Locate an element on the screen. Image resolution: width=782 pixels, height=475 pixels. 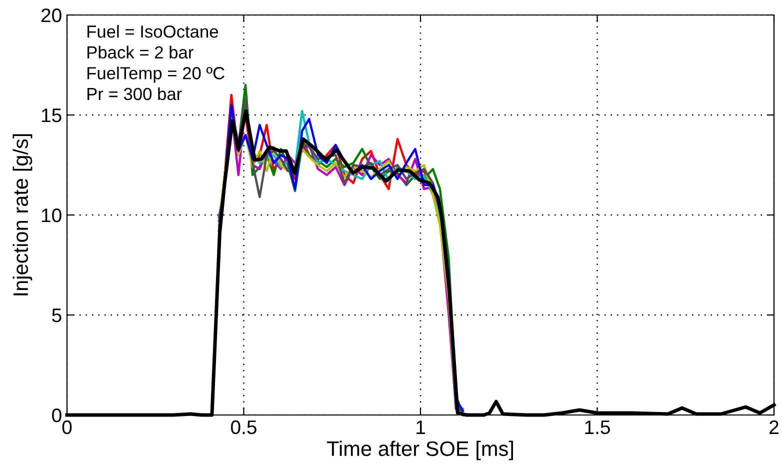
annotation: Fuel = IsoOctane is located at coordinates (153, 31).